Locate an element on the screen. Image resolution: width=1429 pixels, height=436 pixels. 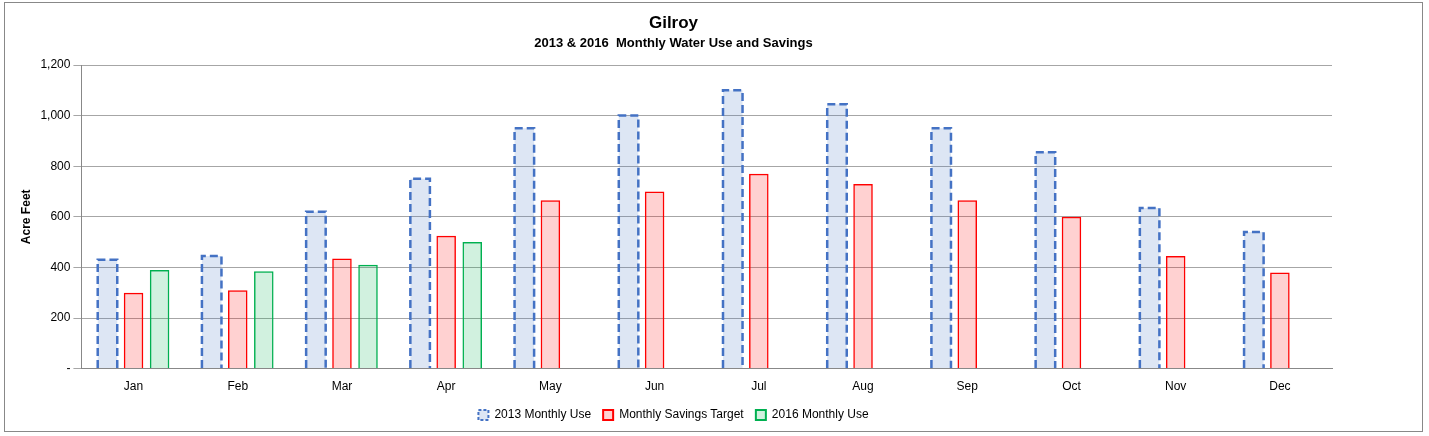
x-tick-label: Mar is located at coordinates (342, 386).